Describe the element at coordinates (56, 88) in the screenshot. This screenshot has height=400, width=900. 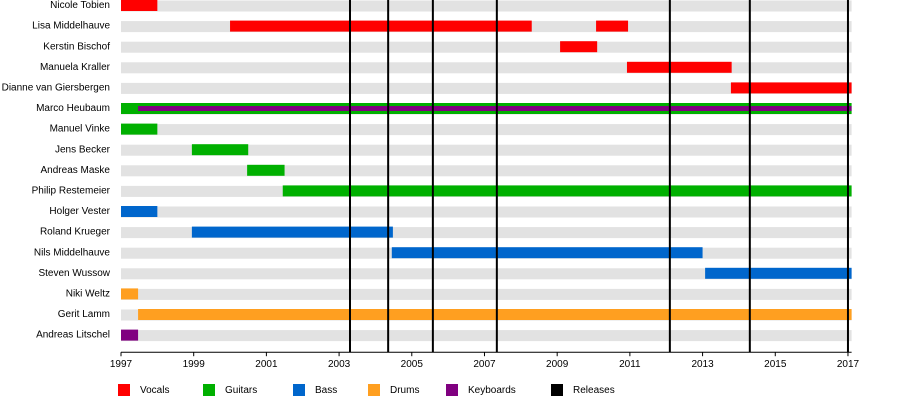
I see `member-label: Dianne van Giersbergen` at that location.